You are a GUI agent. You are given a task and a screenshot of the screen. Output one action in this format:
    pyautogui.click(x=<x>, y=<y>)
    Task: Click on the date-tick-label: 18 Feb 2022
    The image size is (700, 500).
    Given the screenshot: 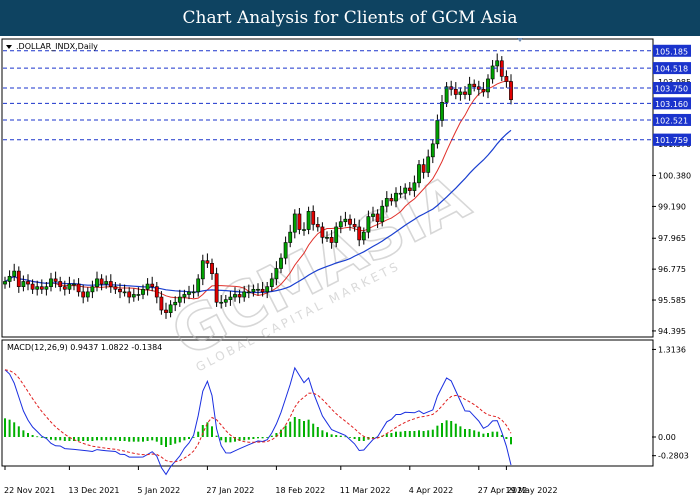 What is the action you would take?
    pyautogui.click(x=300, y=490)
    